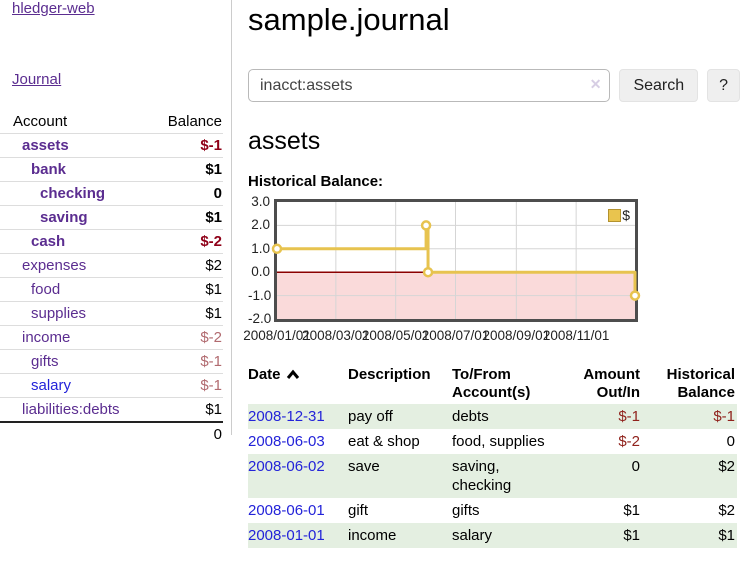 The height and width of the screenshot is (582, 742). Describe the element at coordinates (598, 476) in the screenshot. I see `transaction-amount: 0` at that location.